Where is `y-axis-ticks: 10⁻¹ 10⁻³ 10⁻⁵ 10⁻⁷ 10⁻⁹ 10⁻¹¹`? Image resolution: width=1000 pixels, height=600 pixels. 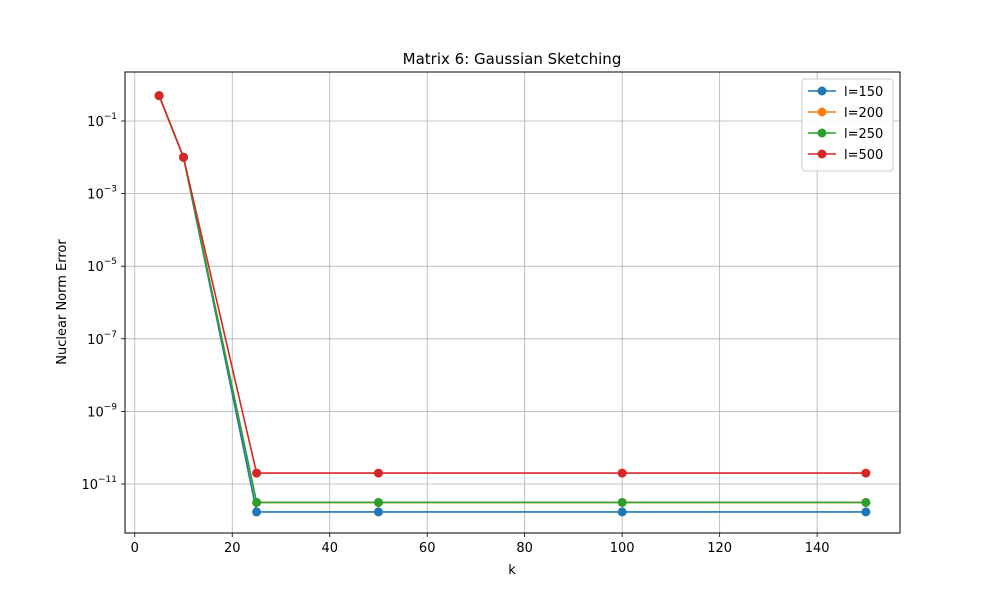
y-axis-ticks: 10⁻¹ 10⁻³ 10⁻⁵ 10⁻⁷ 10⁻⁹ 10⁻¹¹ is located at coordinates (103, 302).